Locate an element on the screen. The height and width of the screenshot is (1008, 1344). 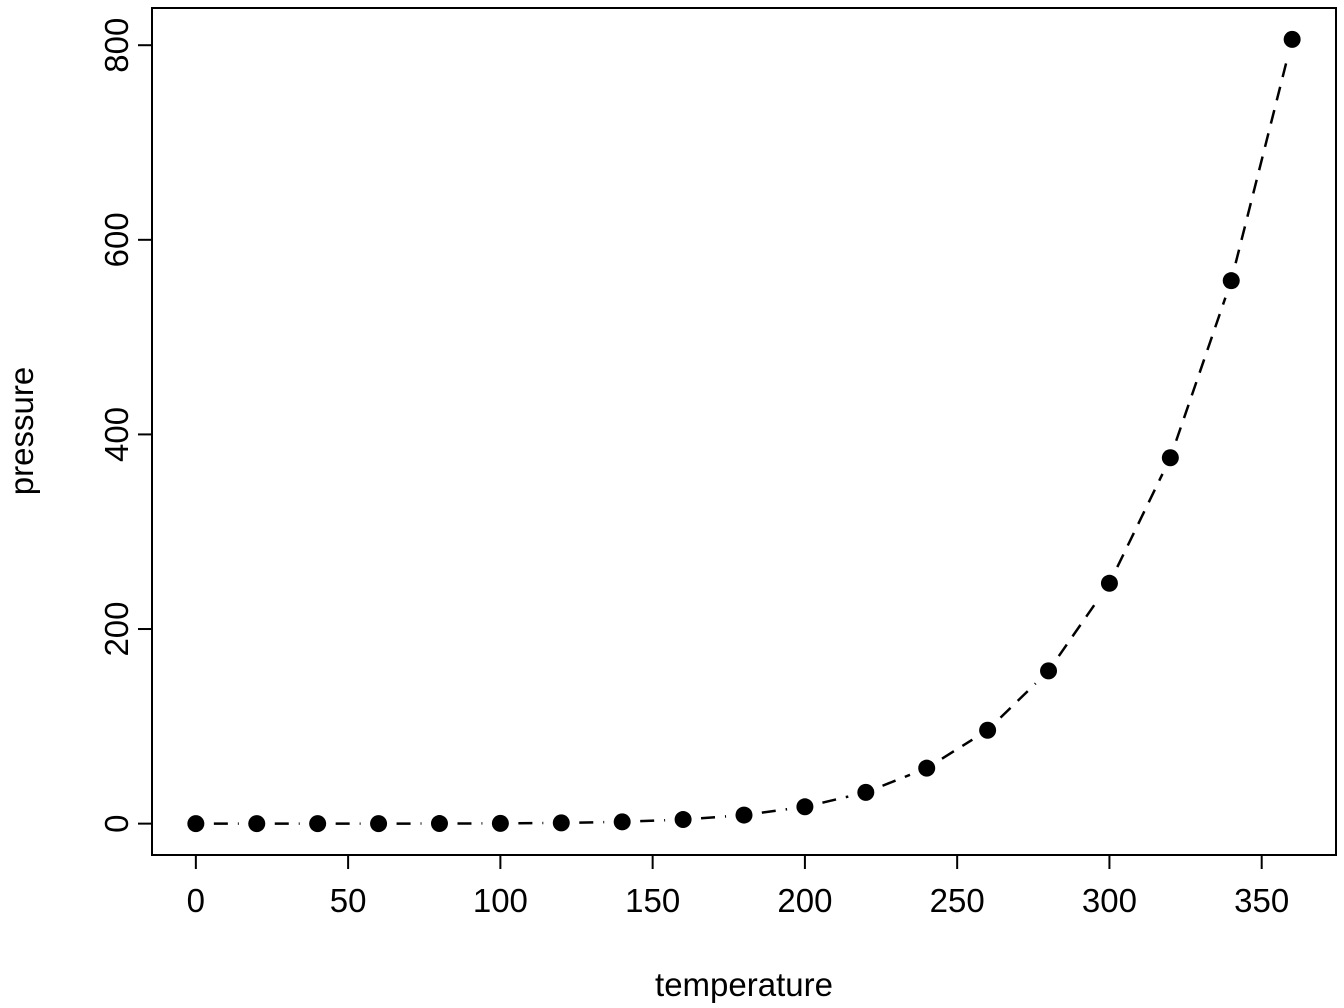
y-tick-label: 200 is located at coordinates (116, 628).